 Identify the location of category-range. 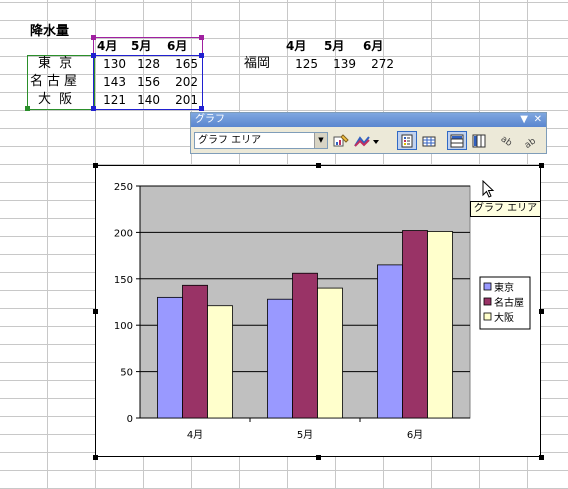
(61, 82).